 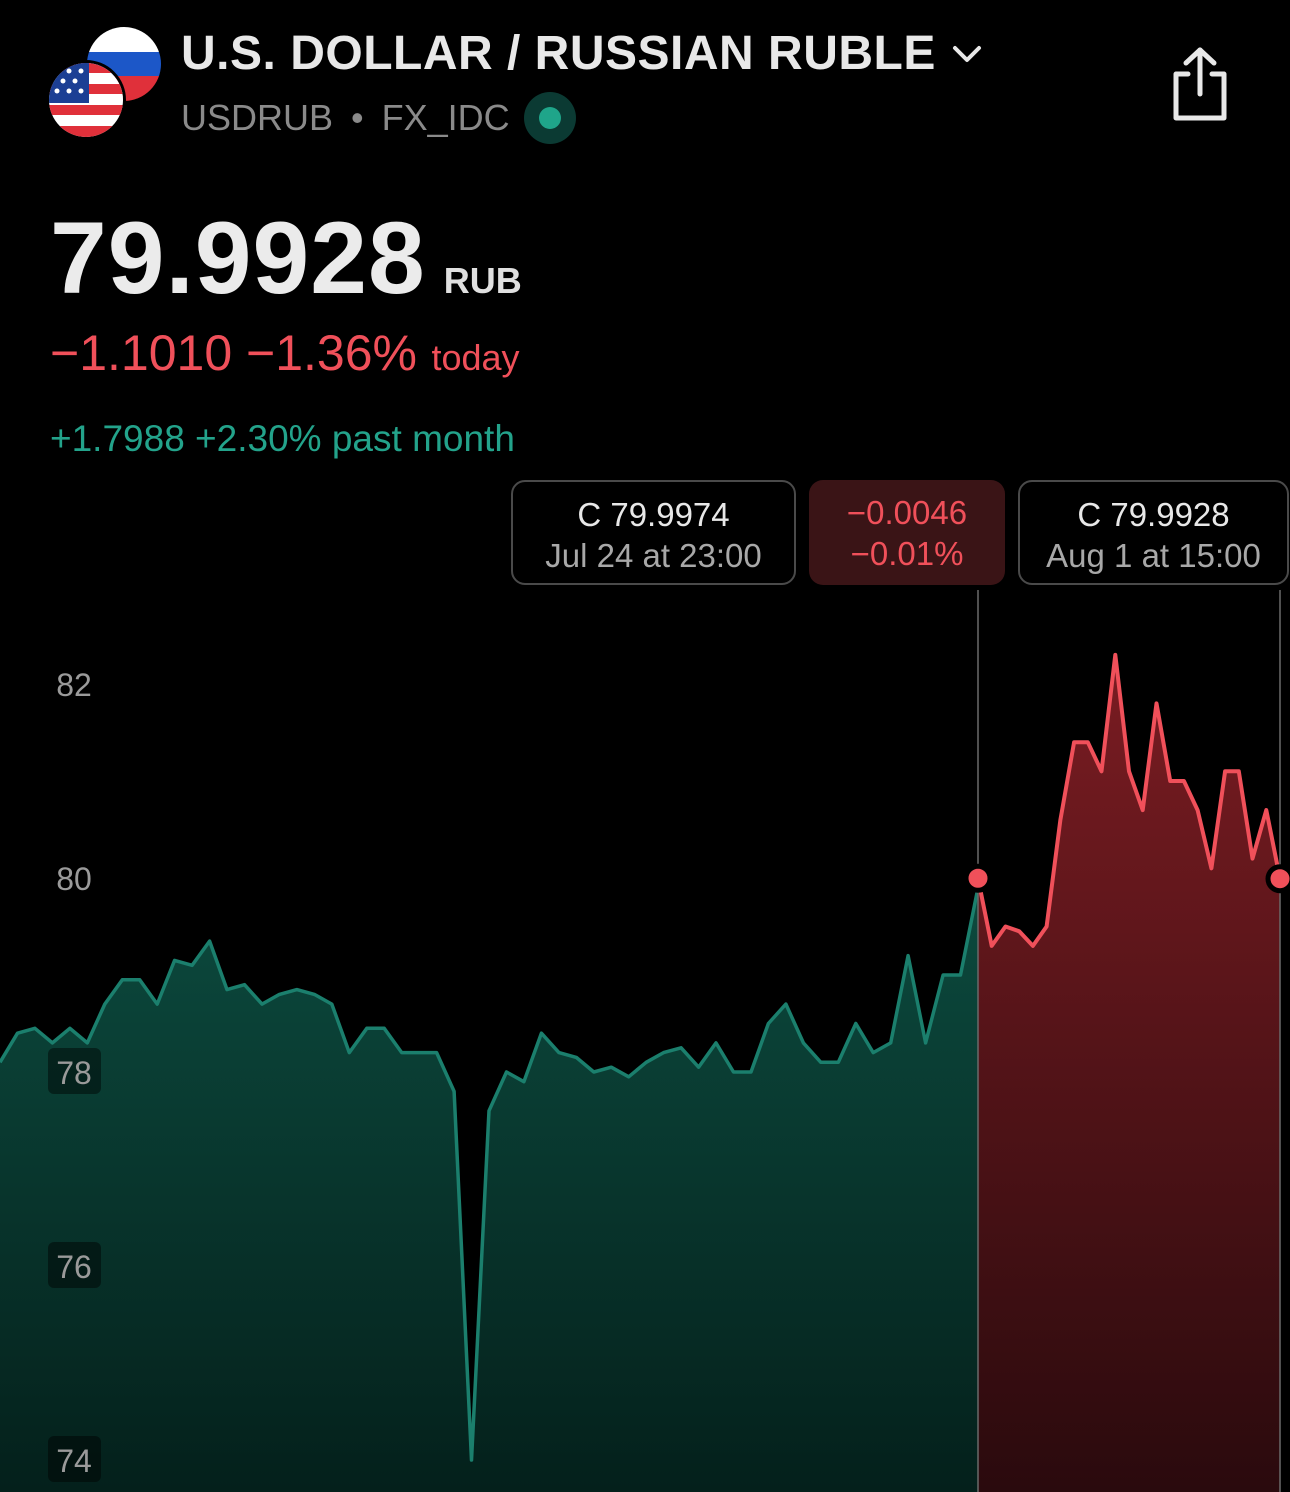 What do you see at coordinates (482, 280) in the screenshot?
I see `price-currency: RUB` at bounding box center [482, 280].